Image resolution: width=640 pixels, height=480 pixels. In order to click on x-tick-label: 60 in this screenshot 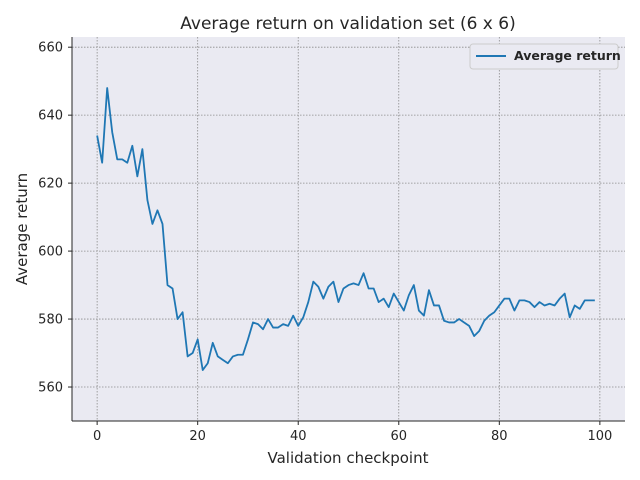, I will do `click(398, 436)`.